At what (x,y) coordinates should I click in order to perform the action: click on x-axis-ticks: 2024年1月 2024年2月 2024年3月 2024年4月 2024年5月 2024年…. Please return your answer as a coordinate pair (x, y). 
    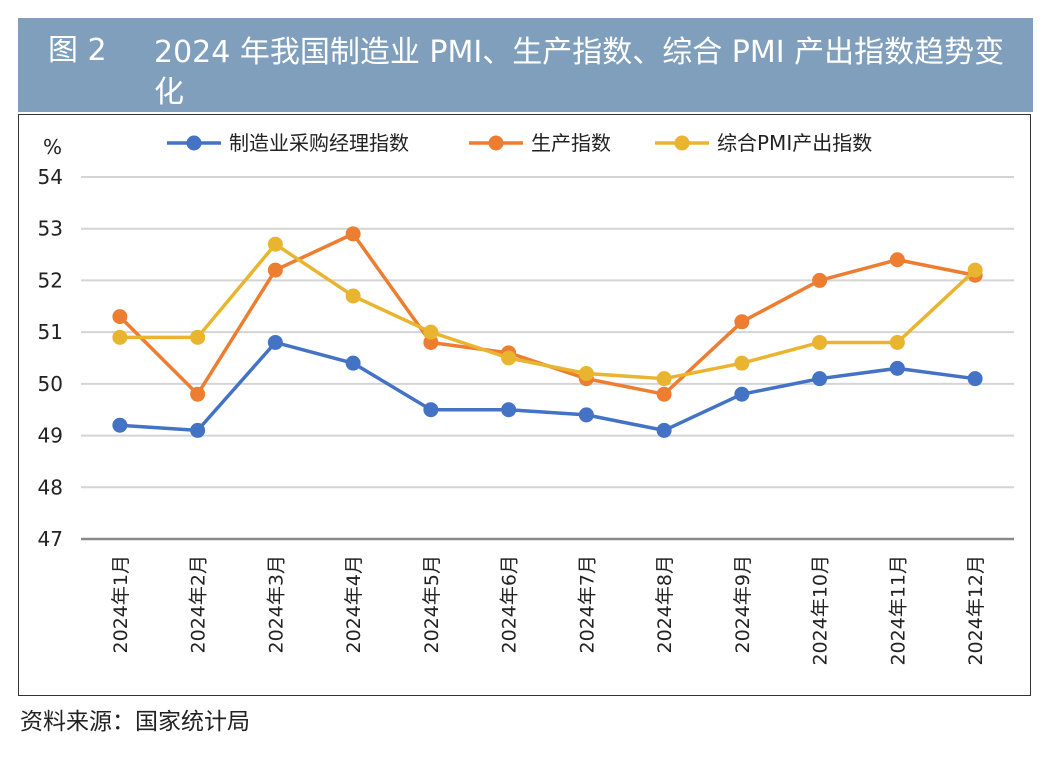
    Looking at the image, I should click on (548, 610).